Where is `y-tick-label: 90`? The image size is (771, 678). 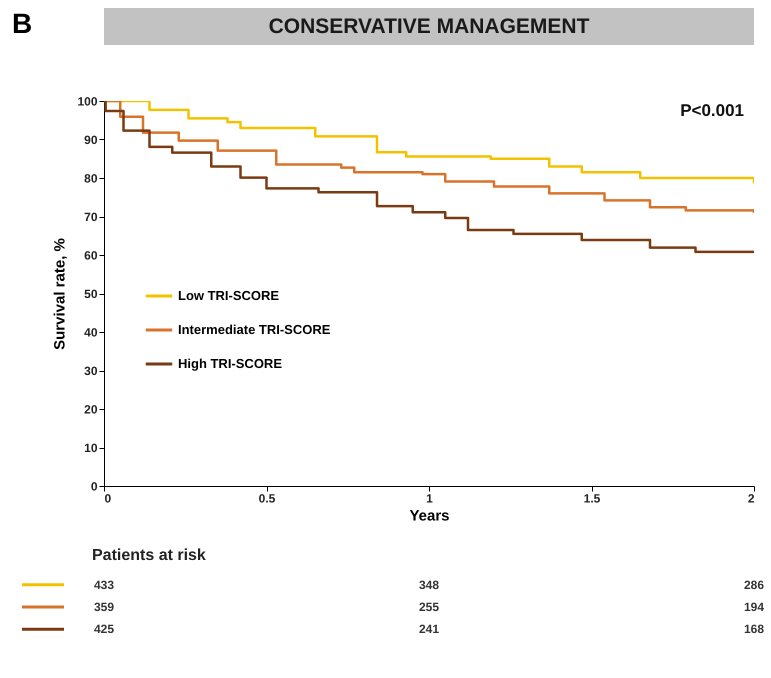
y-tick-label: 90 is located at coordinates (91, 140).